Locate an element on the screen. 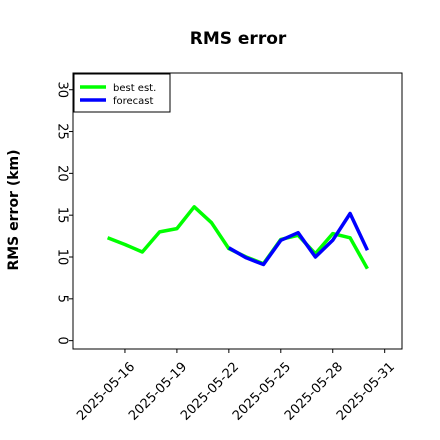  legend-label-best-est: best est. is located at coordinates (134, 88).